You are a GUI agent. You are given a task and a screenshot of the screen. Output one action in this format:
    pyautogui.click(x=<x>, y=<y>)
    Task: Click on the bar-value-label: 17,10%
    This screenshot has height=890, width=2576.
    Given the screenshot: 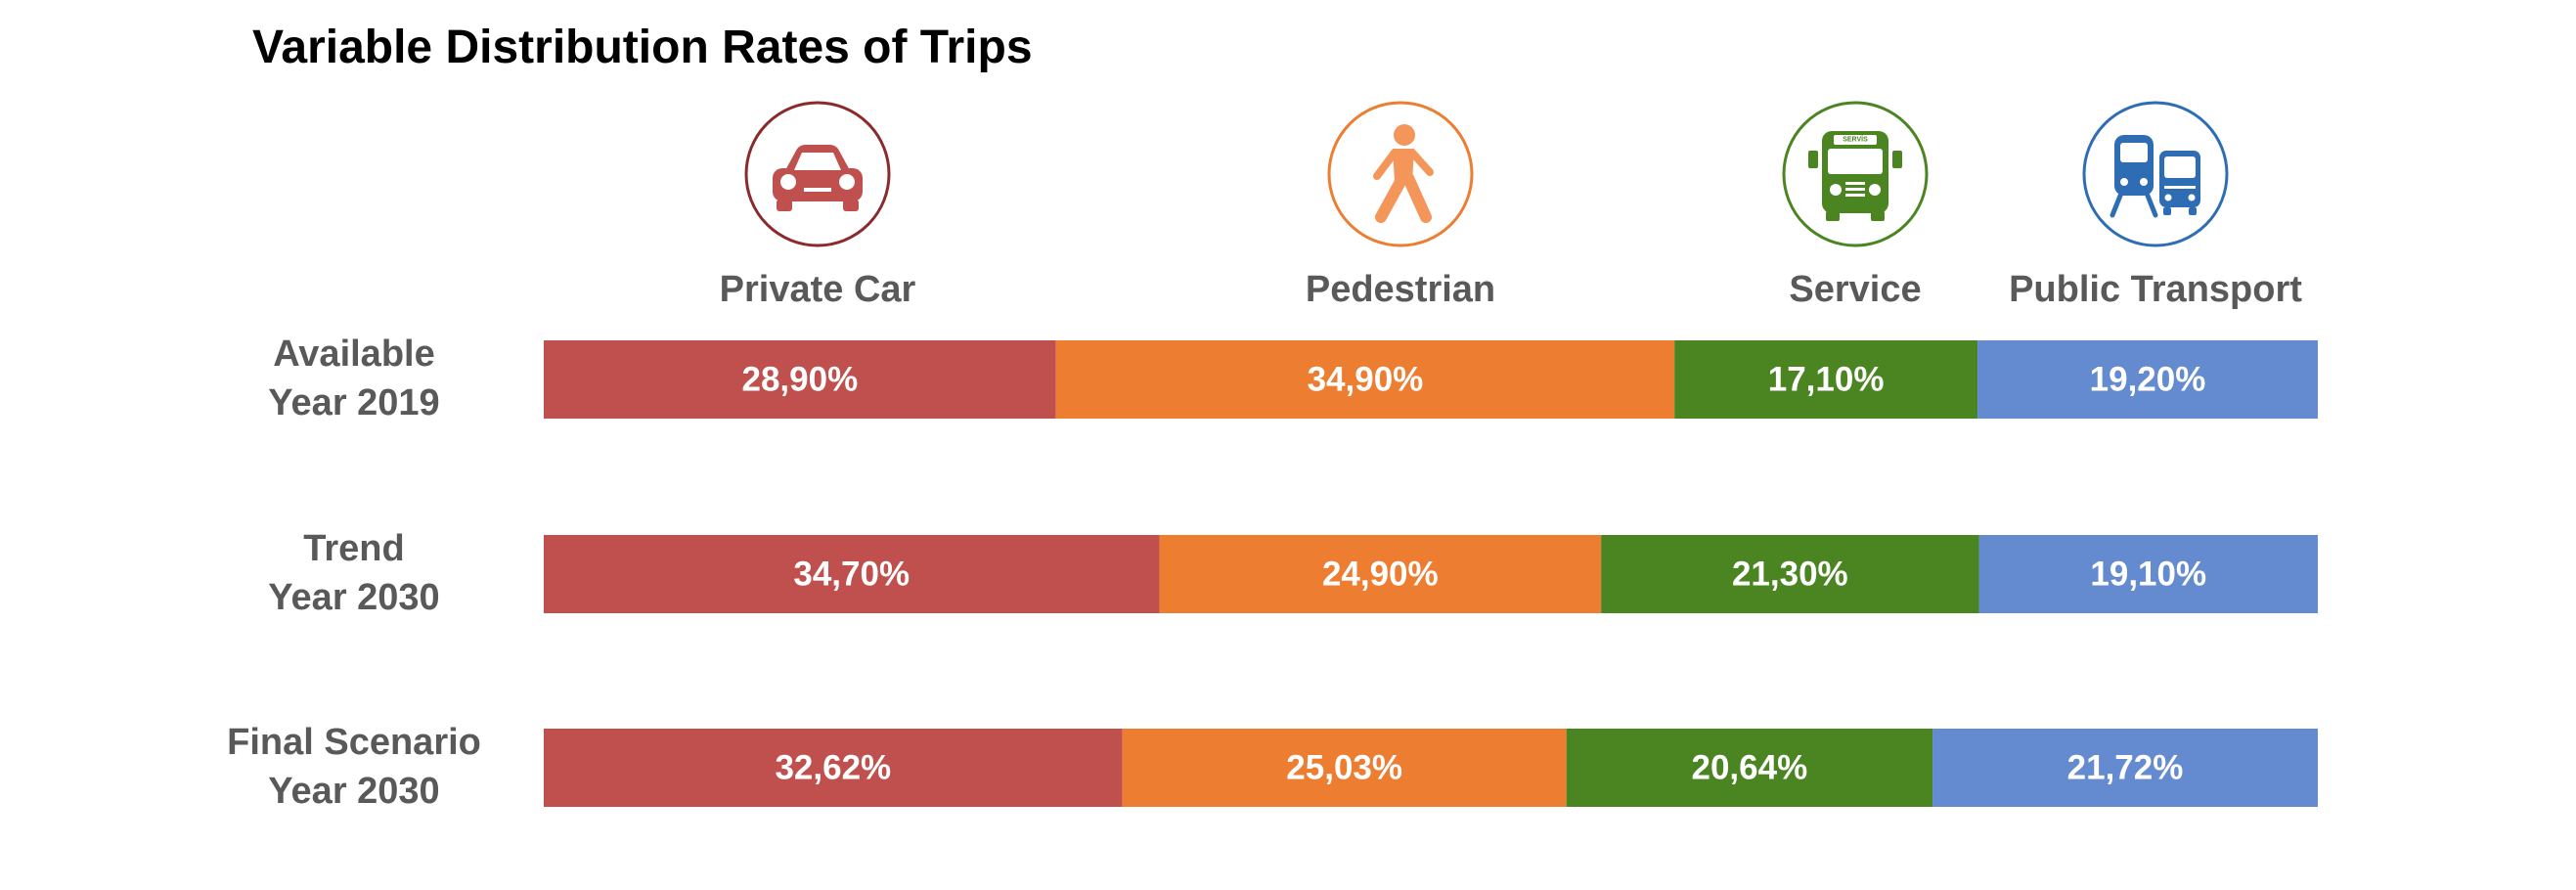 What is the action you would take?
    pyautogui.click(x=1826, y=380)
    